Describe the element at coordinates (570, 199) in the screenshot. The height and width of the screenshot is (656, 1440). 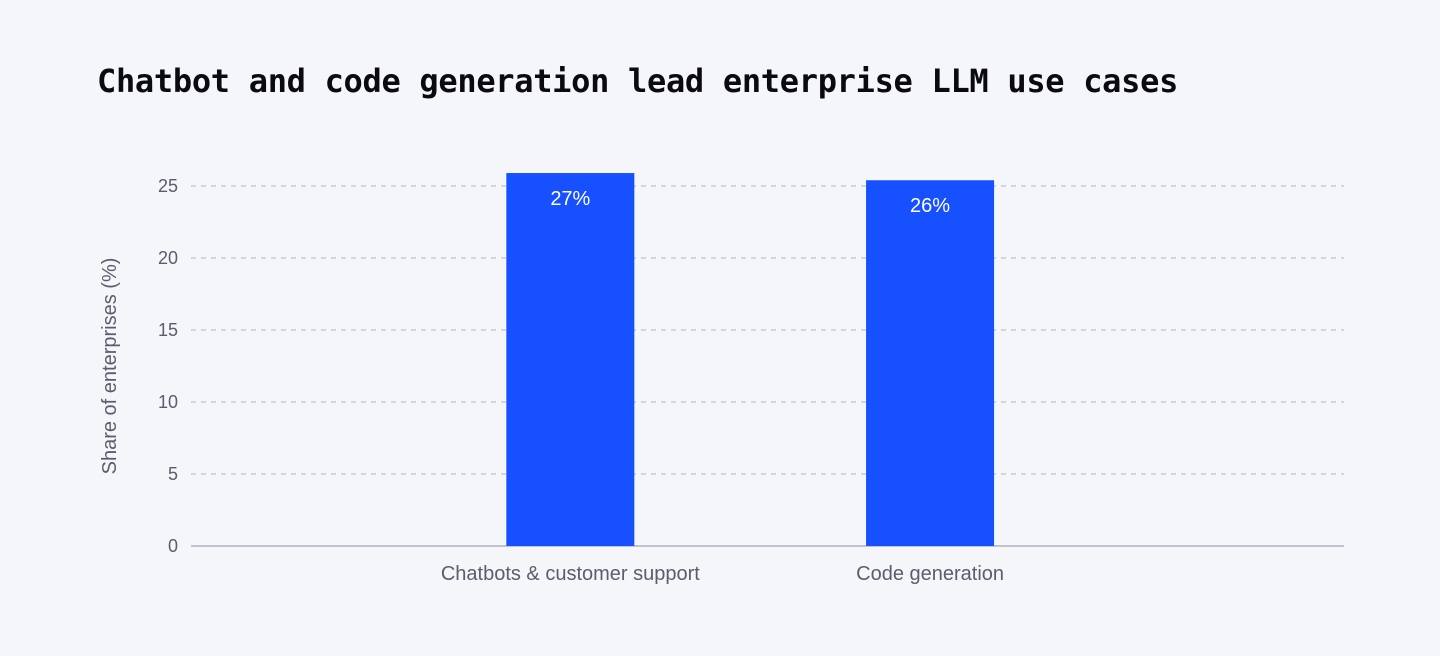
I see `data-label: 27%` at that location.